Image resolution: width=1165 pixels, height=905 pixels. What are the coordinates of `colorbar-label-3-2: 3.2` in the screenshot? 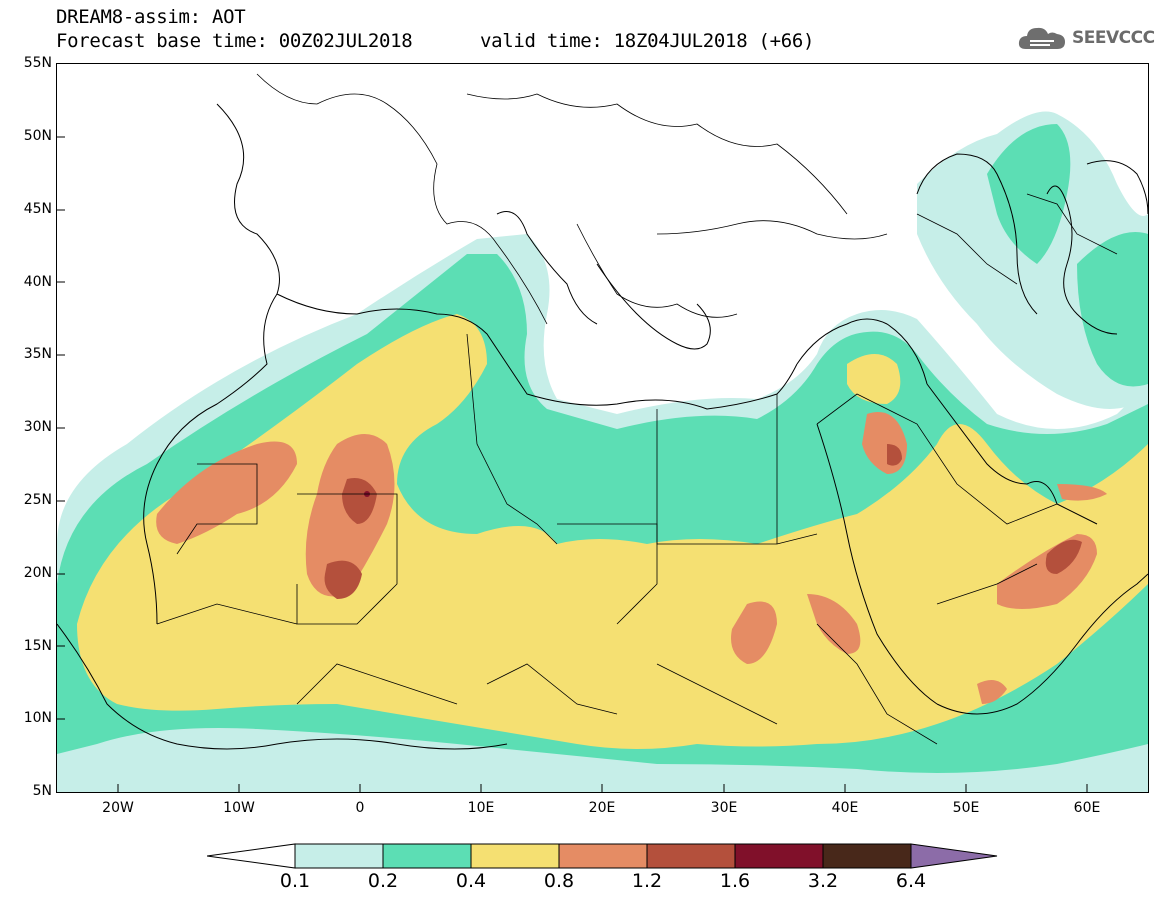 It's located at (823, 881).